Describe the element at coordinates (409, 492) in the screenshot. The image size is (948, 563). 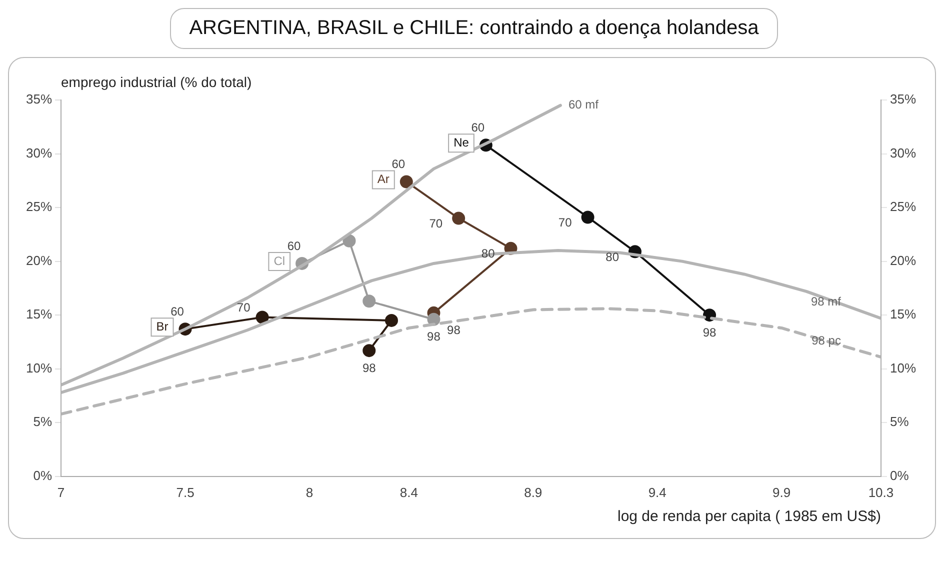
I see `x-tick-label: 8.4` at that location.